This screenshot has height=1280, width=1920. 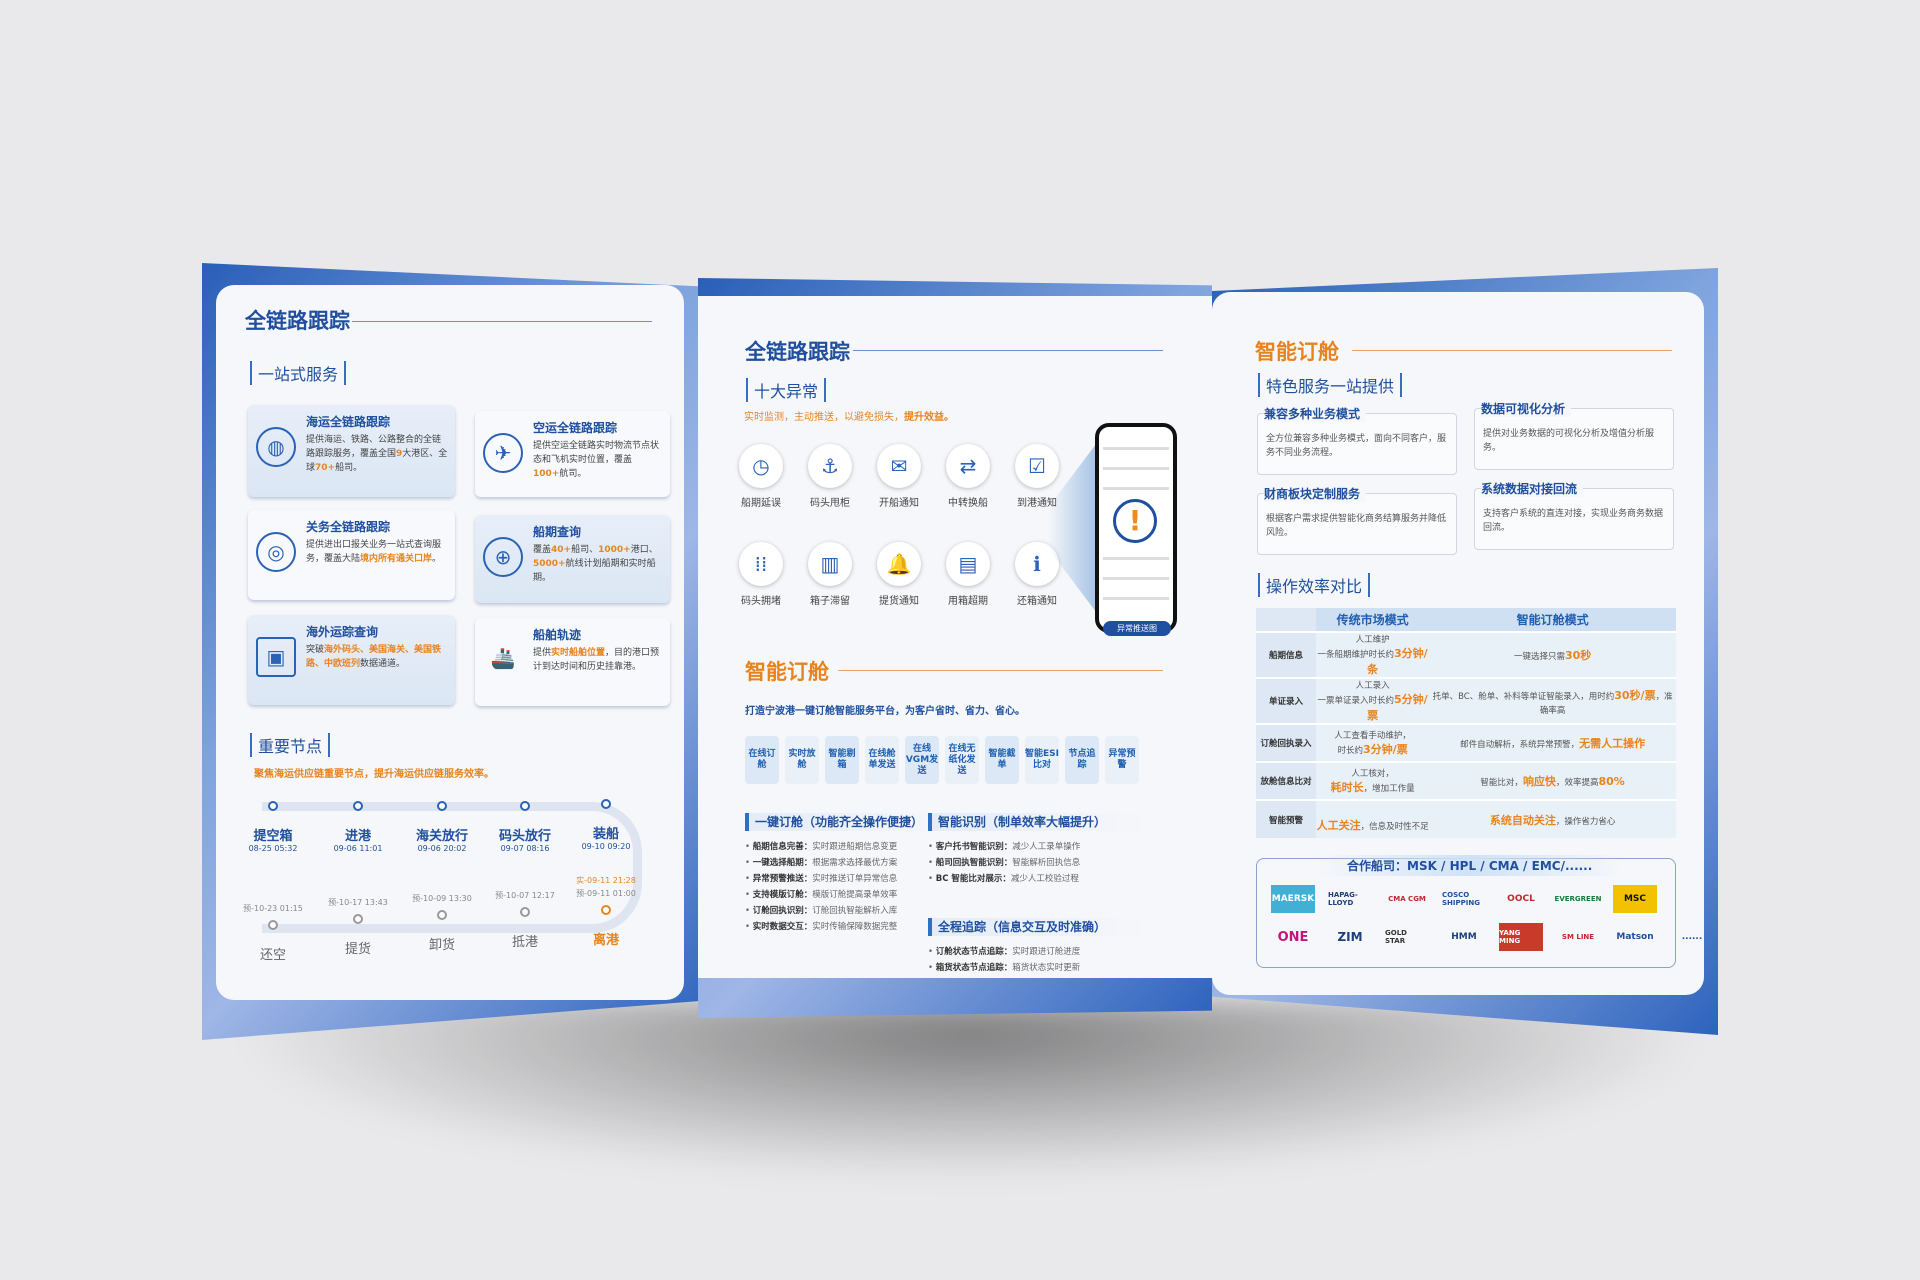 I want to click on partner-logo: OOCL, so click(x=1521, y=899).